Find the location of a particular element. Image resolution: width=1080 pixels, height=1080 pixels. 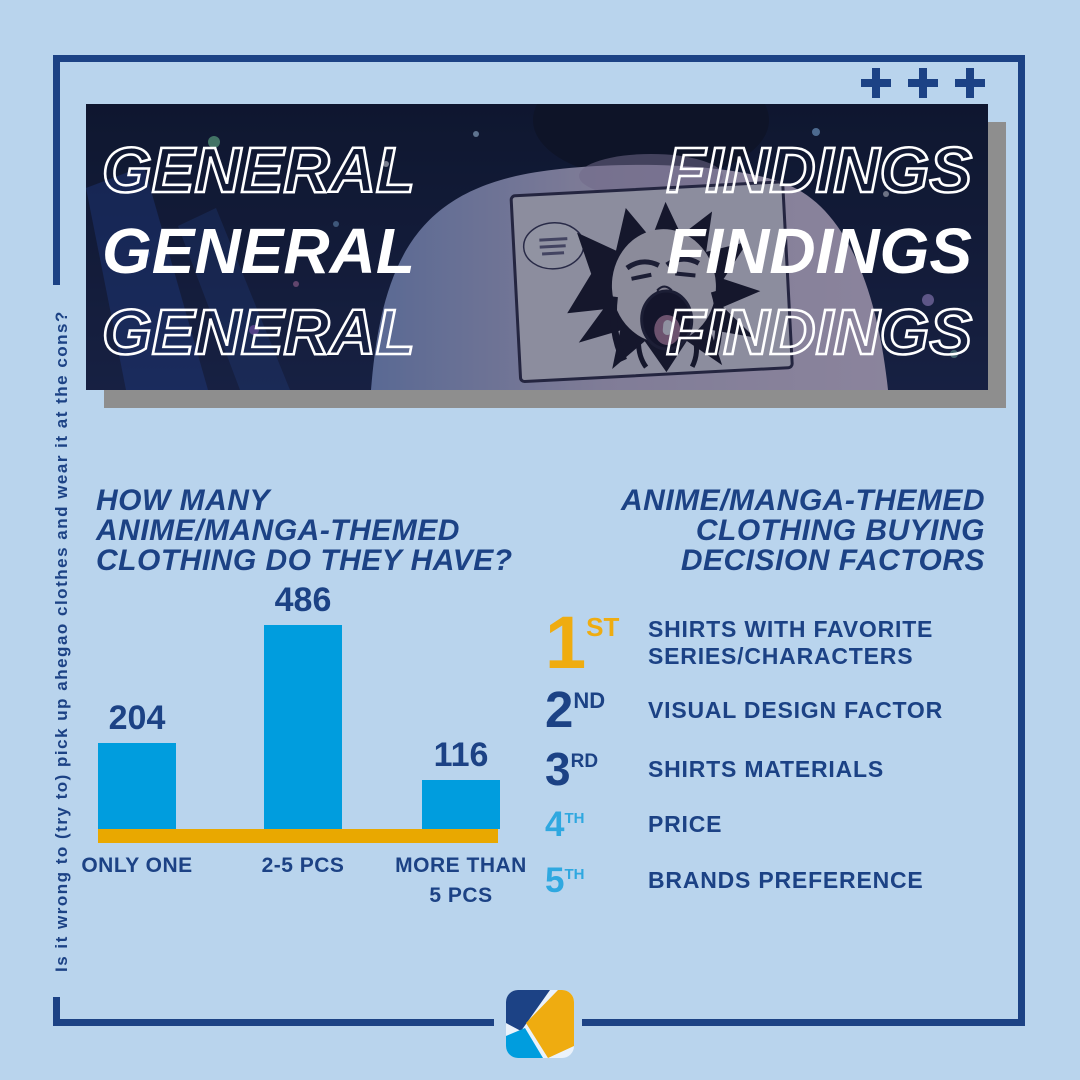

rank-ordinal: 3 RD is located at coordinates (596, 769).